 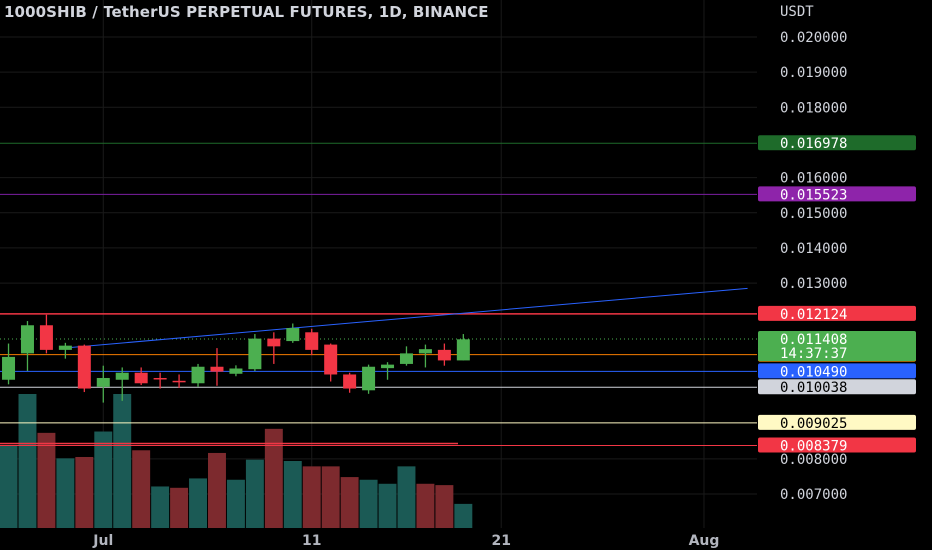 What do you see at coordinates (813, 354) in the screenshot?
I see `countdown-label: 14:37:37` at bounding box center [813, 354].